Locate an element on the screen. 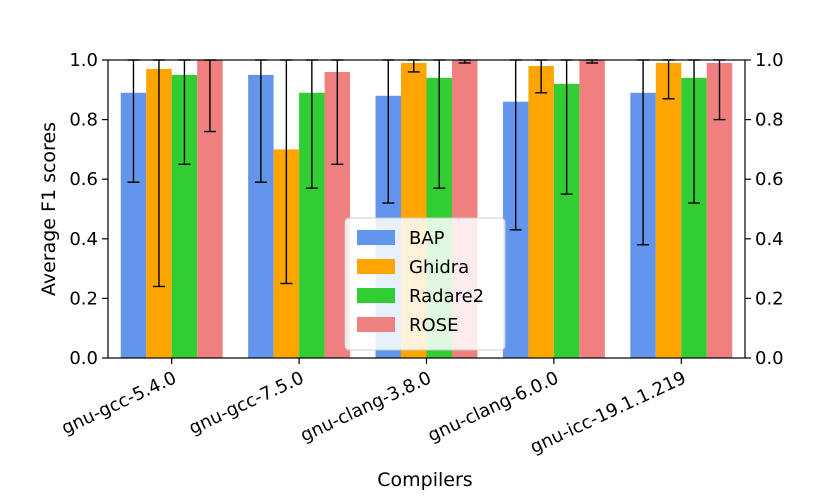  legend: BAP Ghidra Radare2 ROSE is located at coordinates (425, 284).